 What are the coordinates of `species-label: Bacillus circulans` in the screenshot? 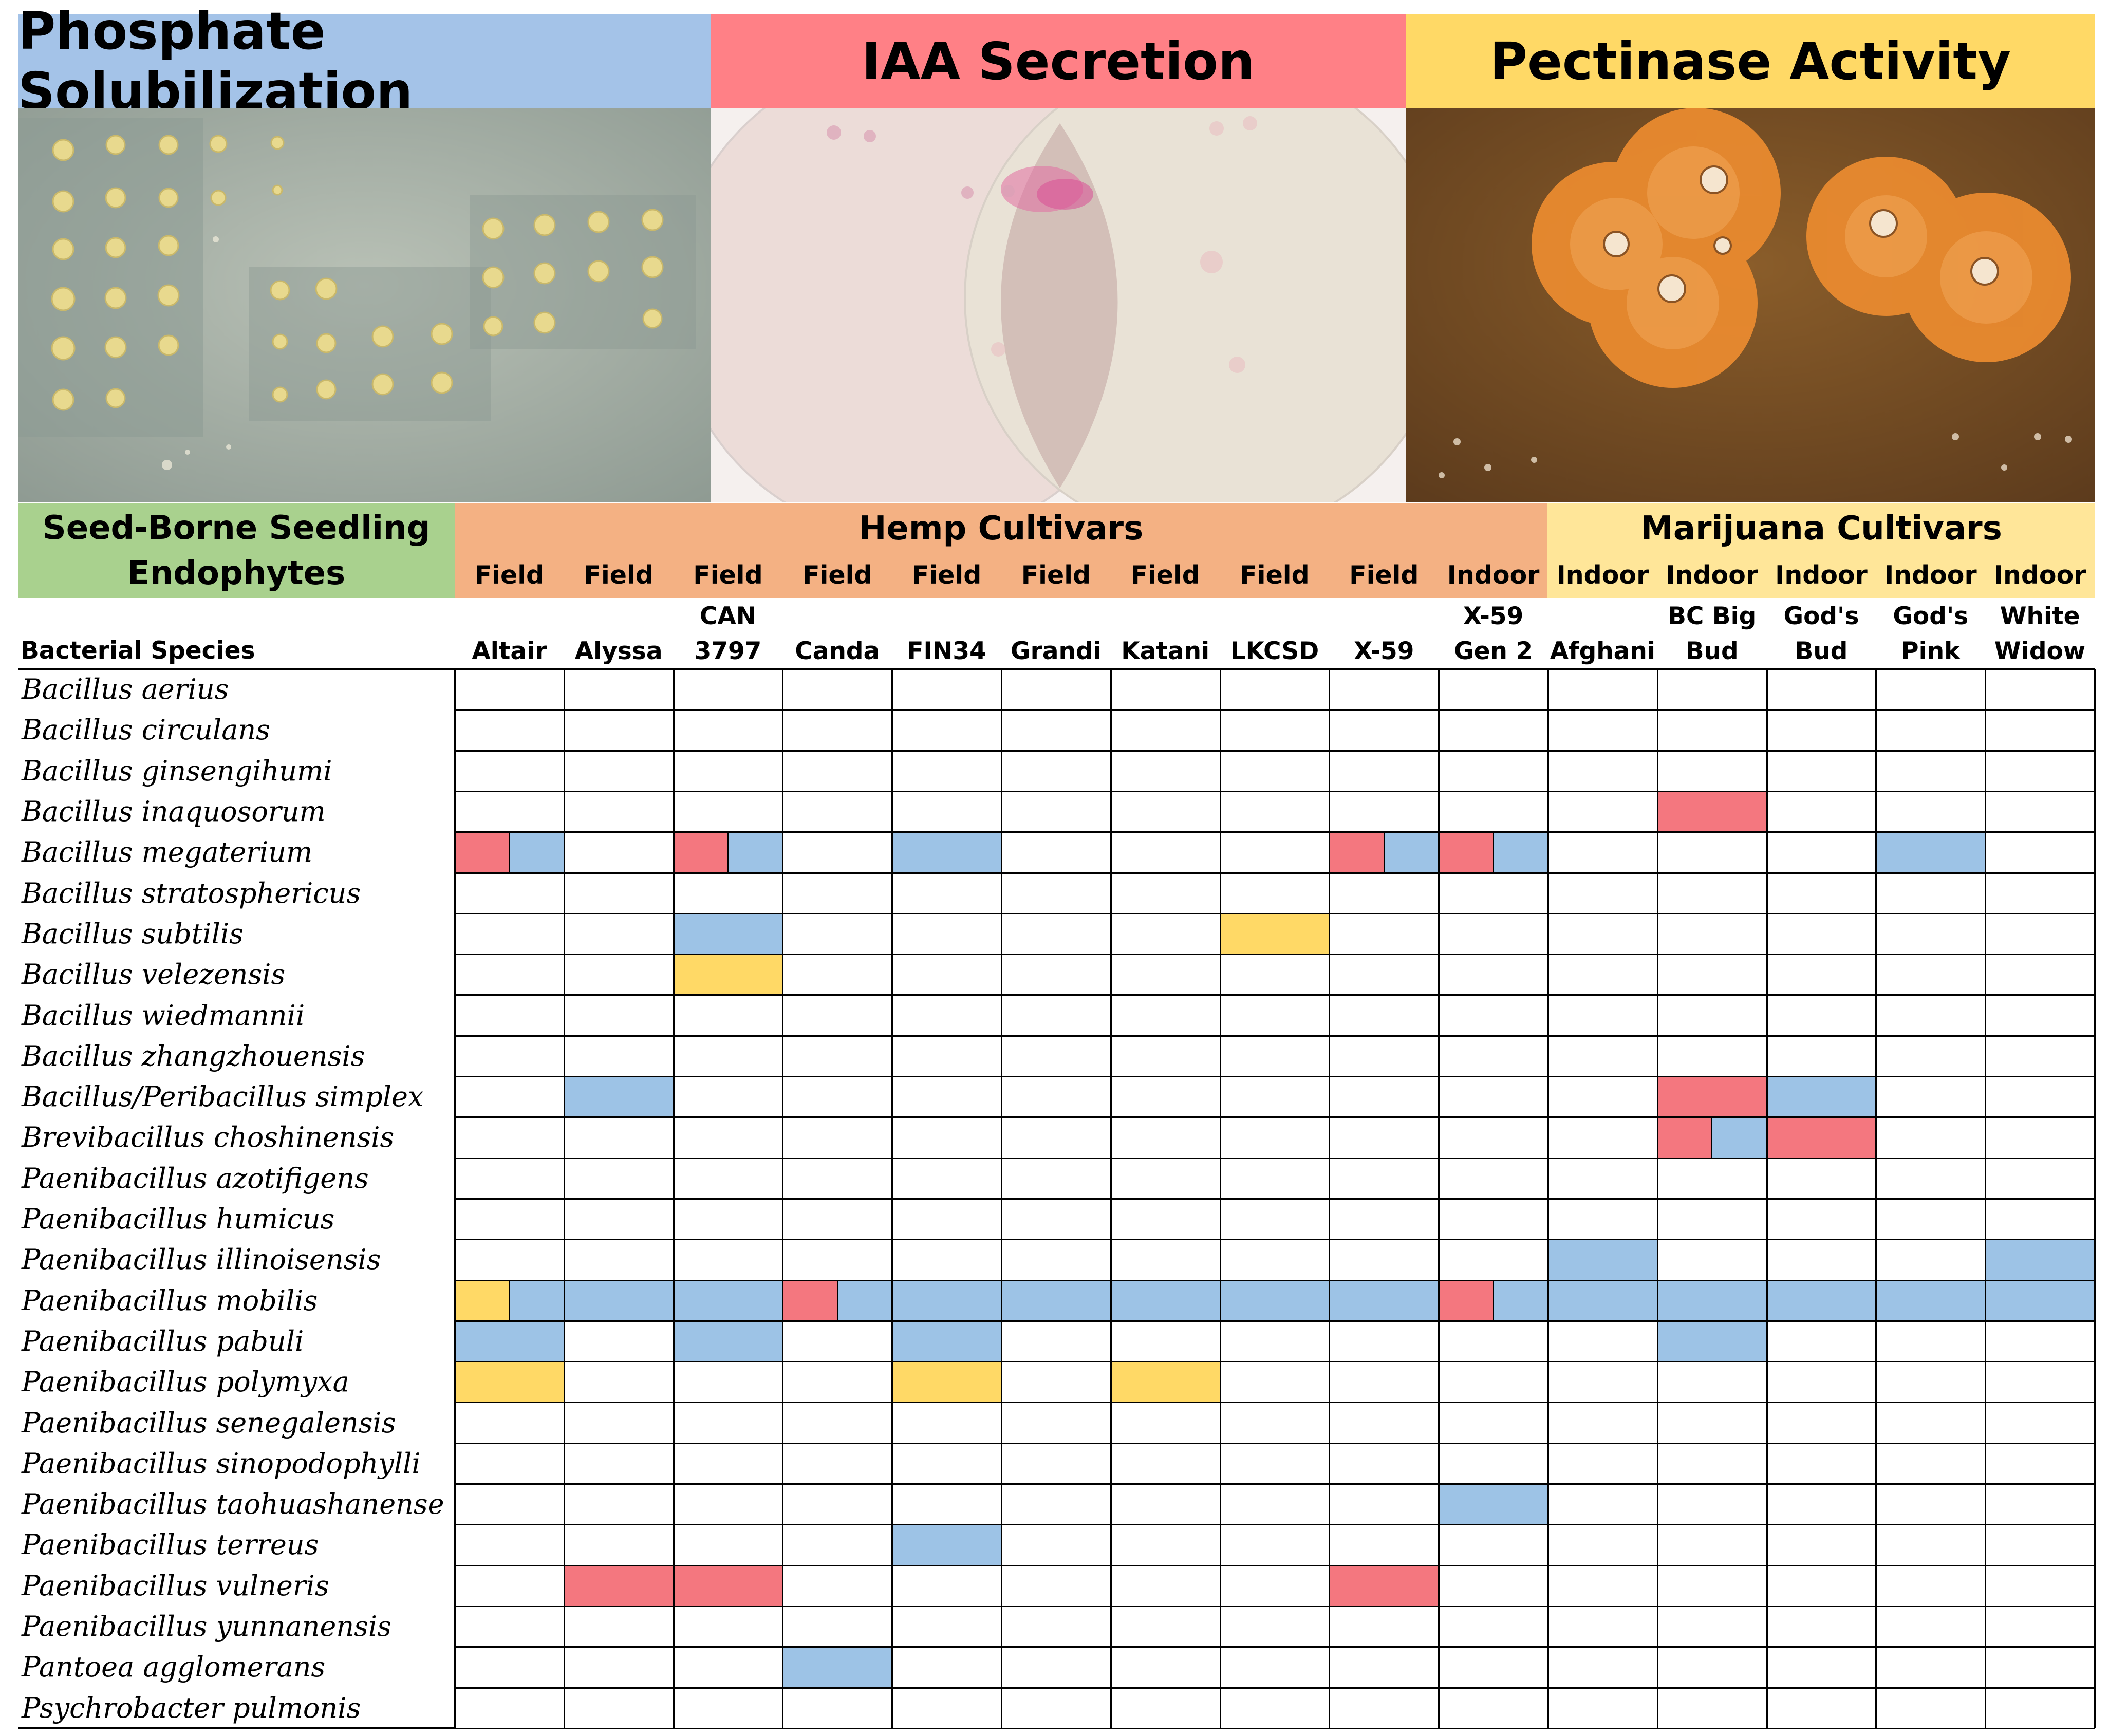 It's located at (146, 730).